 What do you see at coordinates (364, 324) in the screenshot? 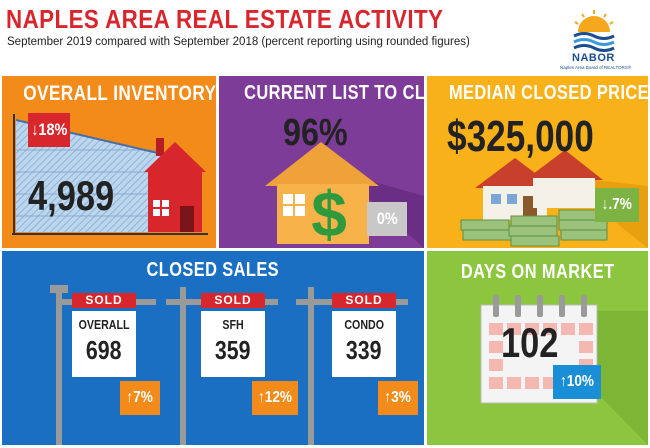
I see `sign-label-condo: CONDO` at bounding box center [364, 324].